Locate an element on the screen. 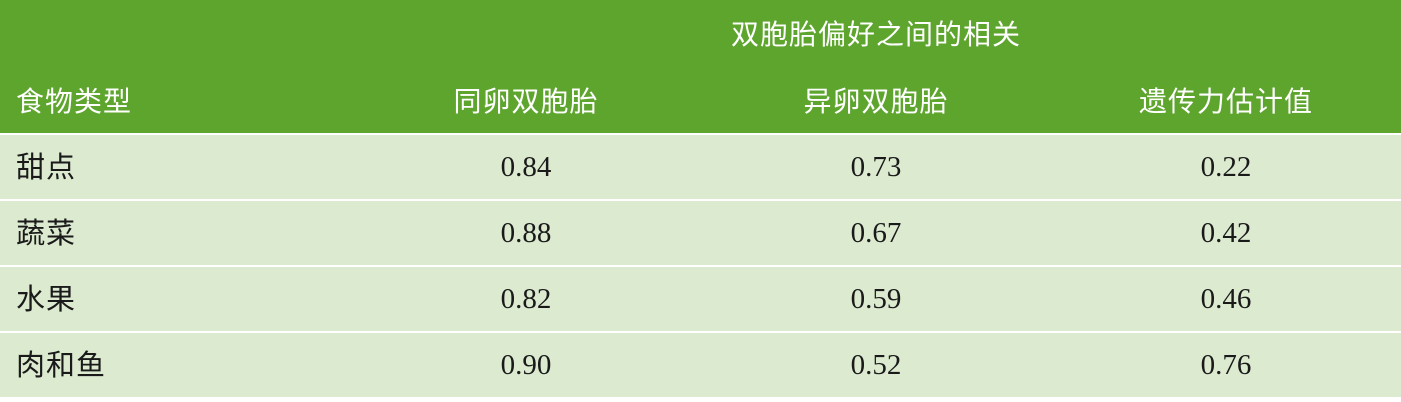 This screenshot has height=402, width=1401. row-heritability-value: 0.42 is located at coordinates (1226, 233).